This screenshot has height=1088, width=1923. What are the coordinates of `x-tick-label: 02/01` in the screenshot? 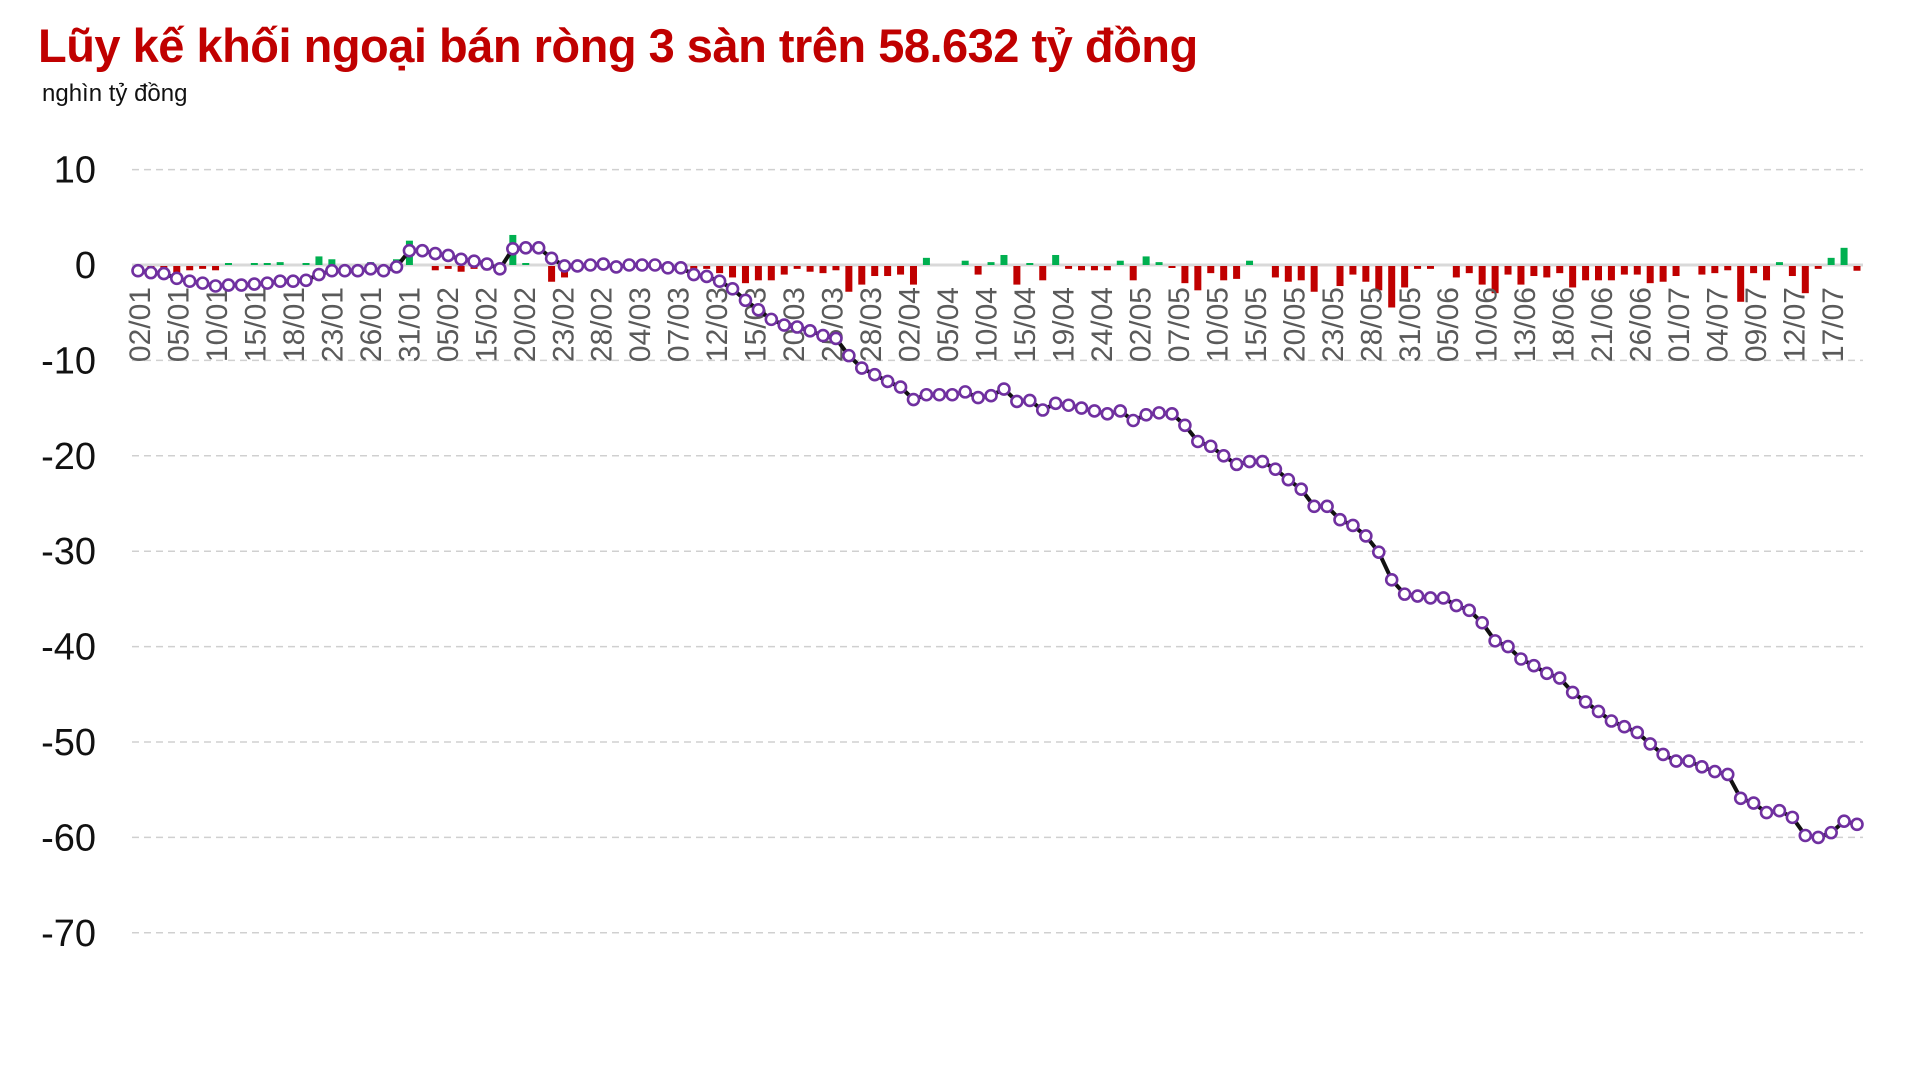 It's located at (140, 324).